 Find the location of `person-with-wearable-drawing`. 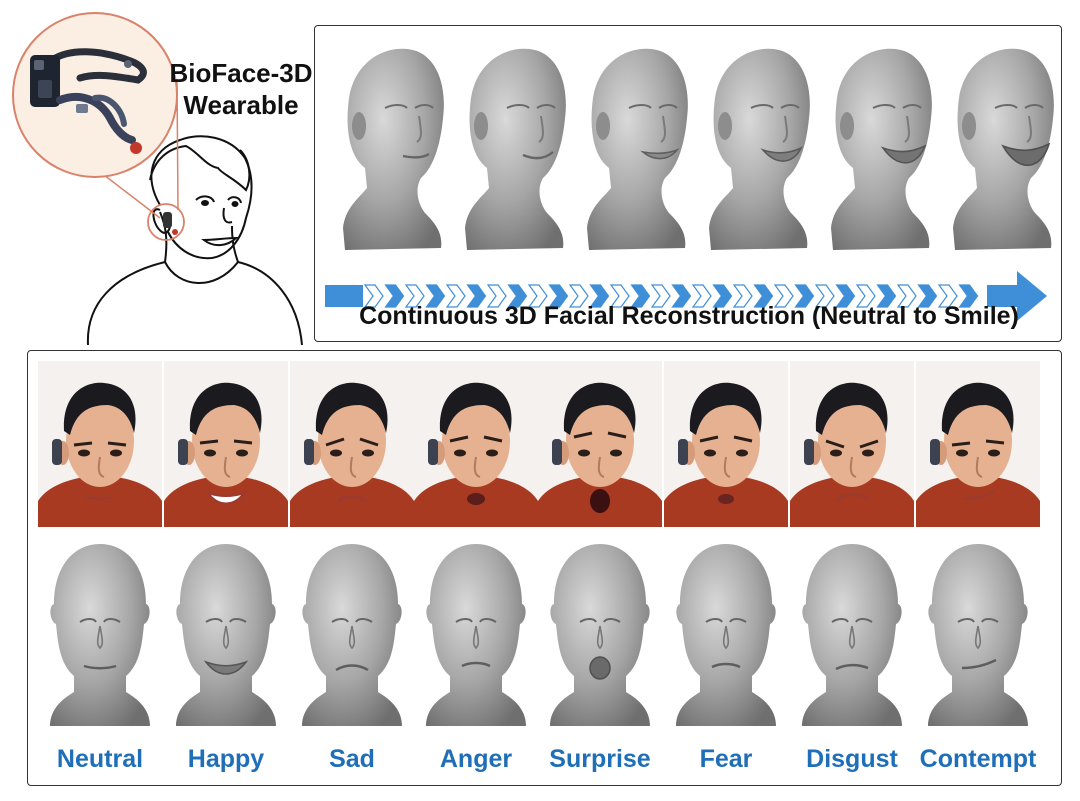

person-with-wearable-drawing is located at coordinates (155, 172).